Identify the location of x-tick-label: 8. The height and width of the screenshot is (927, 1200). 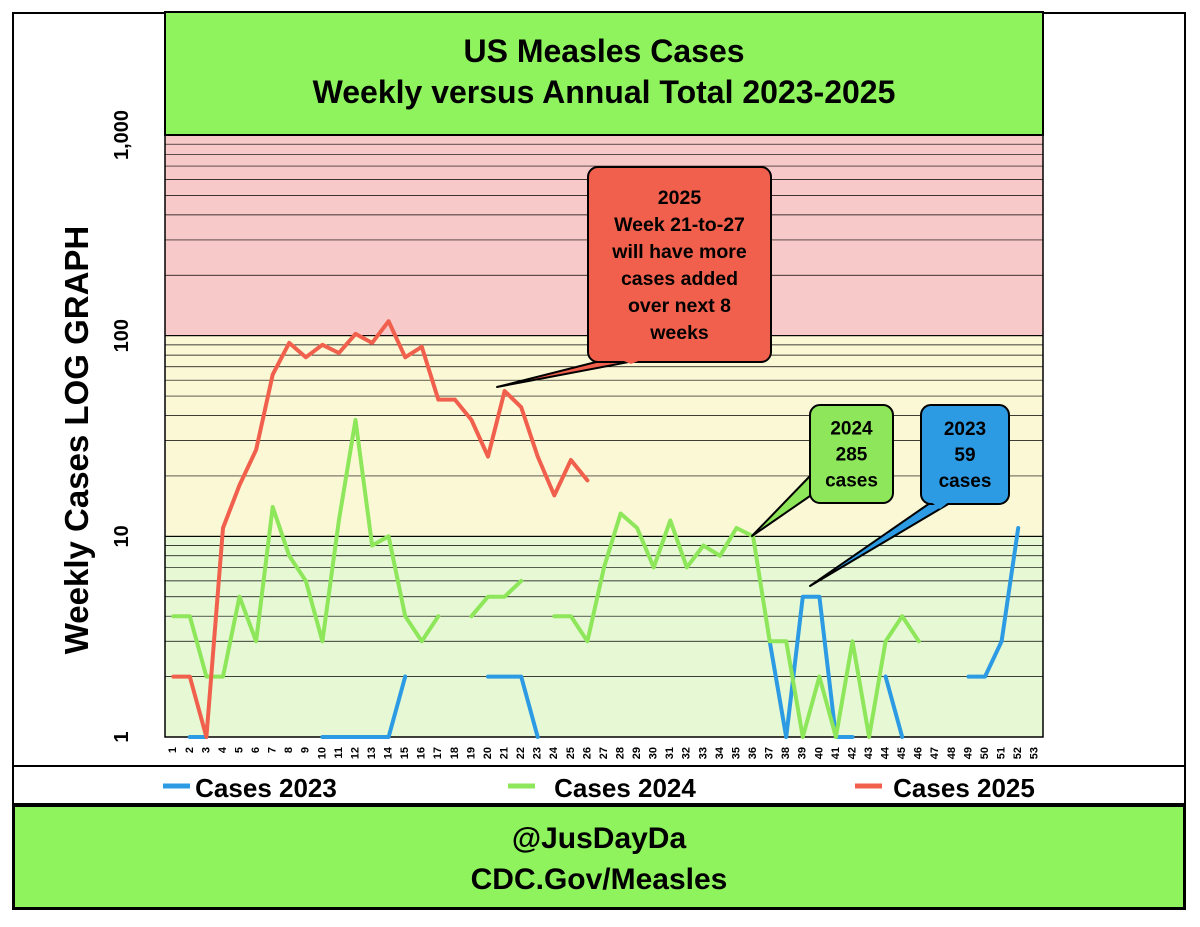
(289, 750).